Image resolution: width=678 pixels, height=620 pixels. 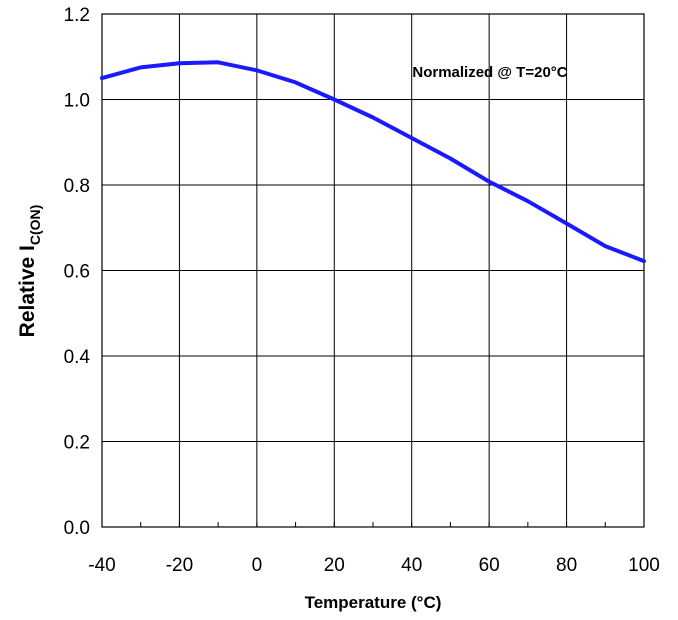 What do you see at coordinates (489, 565) in the screenshot?
I see `x-tick-label: 60` at bounding box center [489, 565].